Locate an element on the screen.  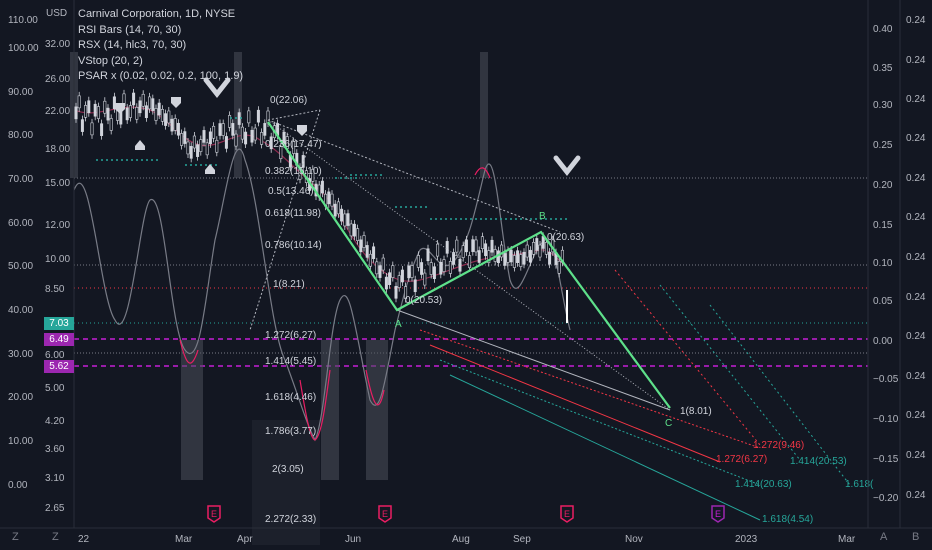
right-scale-1-label: −0.20 is located at coordinates (886, 498).